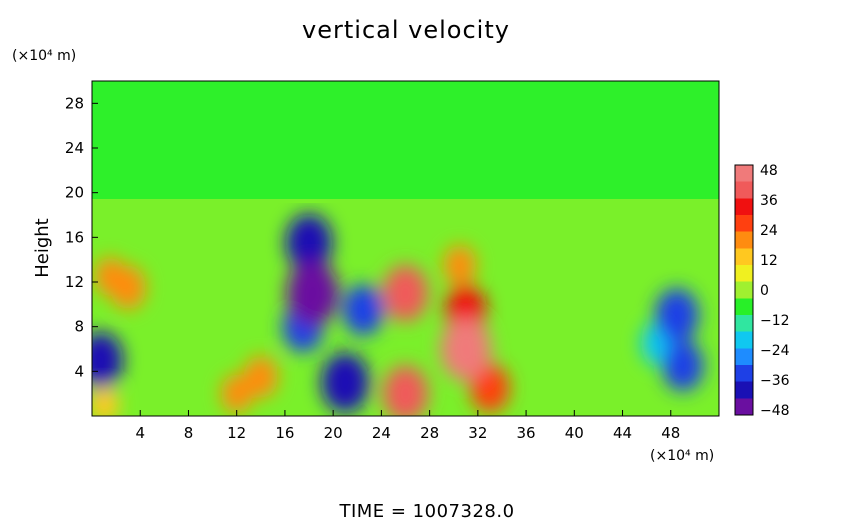 The image size is (854, 519). What do you see at coordinates (775, 291) in the screenshot?
I see `colorbar-ticks: 48 36 24 12 0 −12 −24 −36 −48` at bounding box center [775, 291].